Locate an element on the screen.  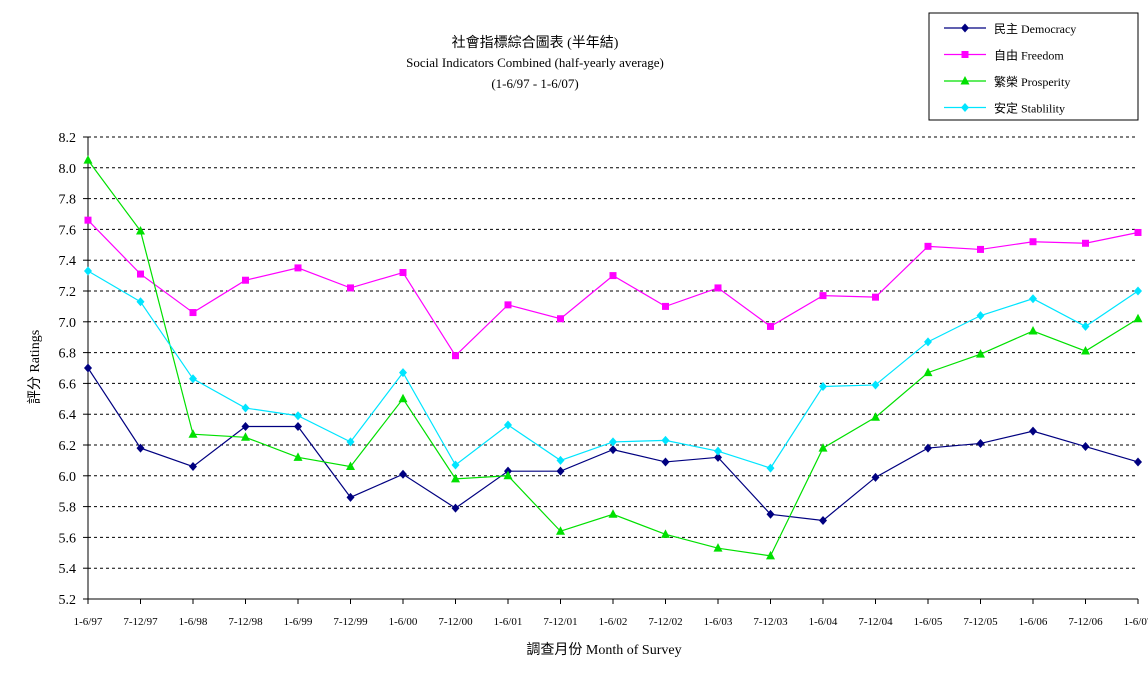
y-tick-label: 8.2 is located at coordinates (68, 138).